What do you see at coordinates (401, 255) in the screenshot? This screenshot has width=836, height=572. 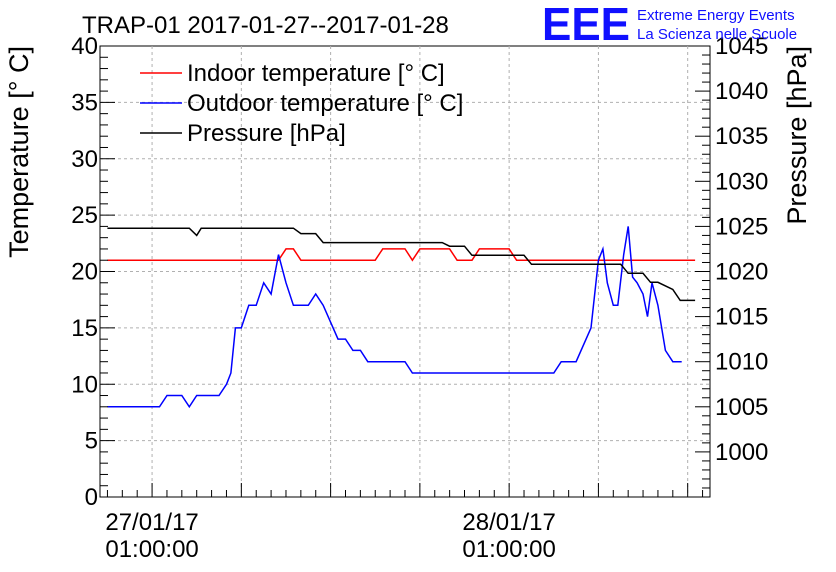 I see `series-line-indoor` at bounding box center [401, 255].